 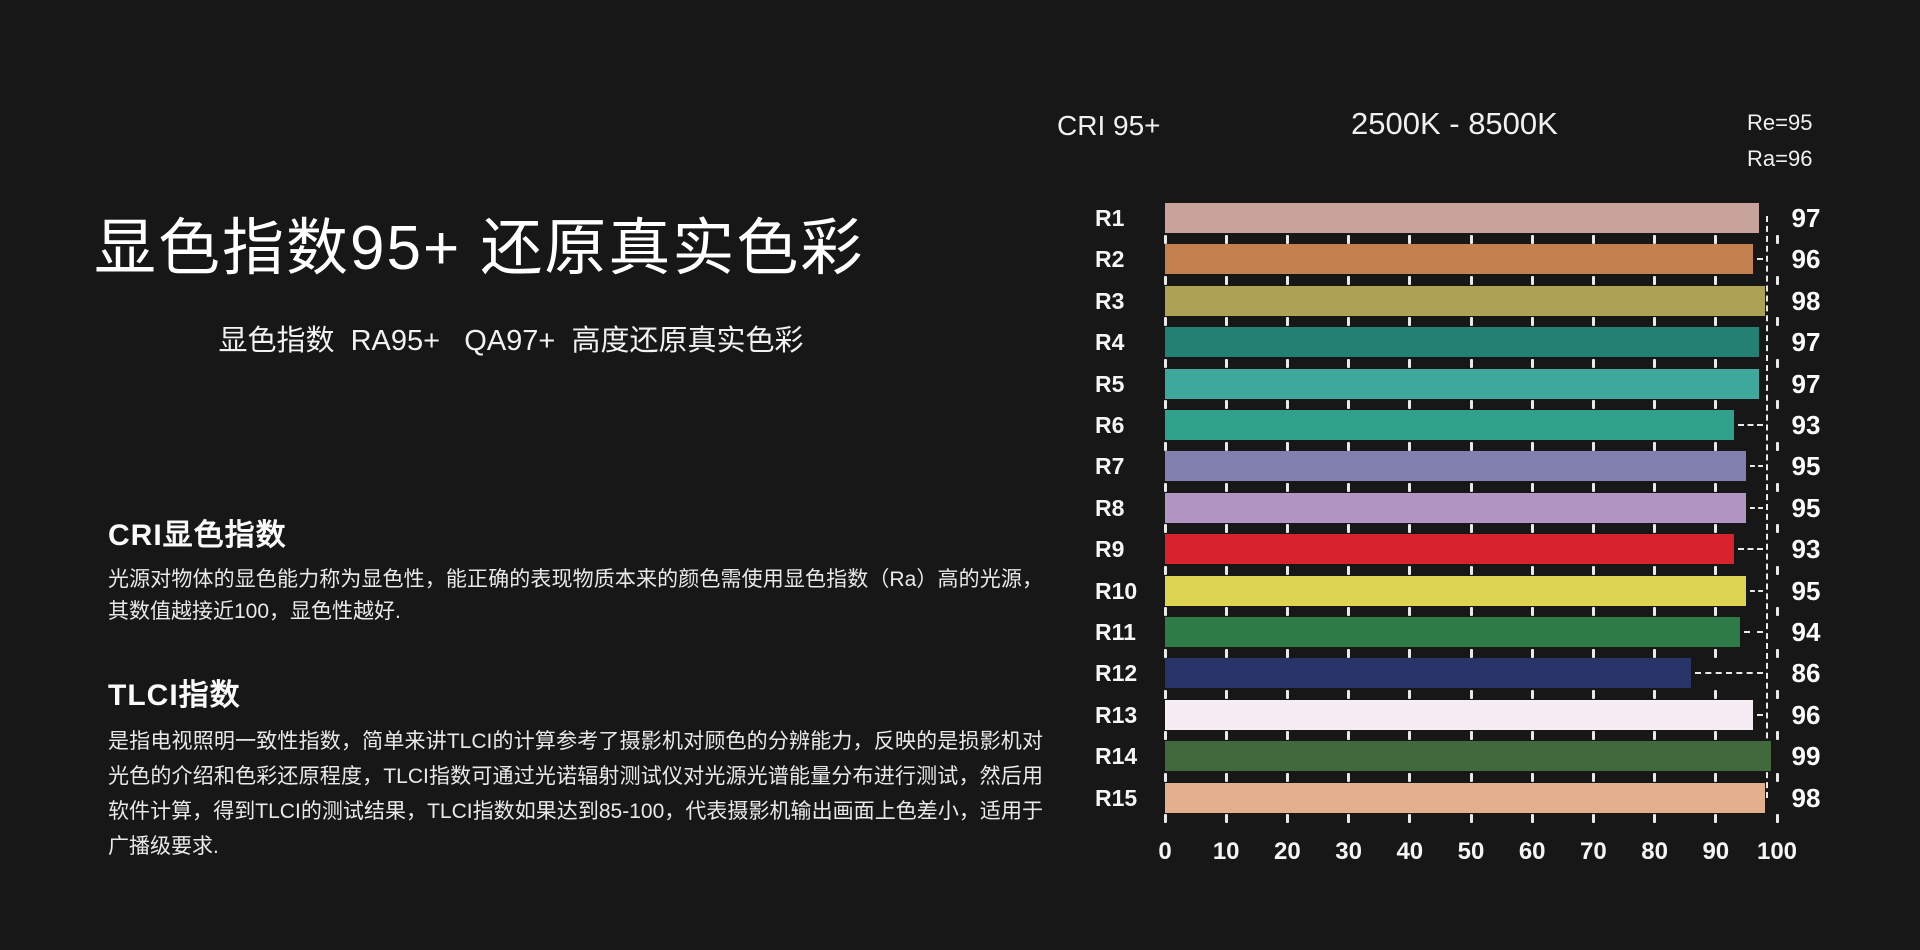 What do you see at coordinates (1806, 383) in the screenshot?
I see `bar-value-R5: 97` at bounding box center [1806, 383].